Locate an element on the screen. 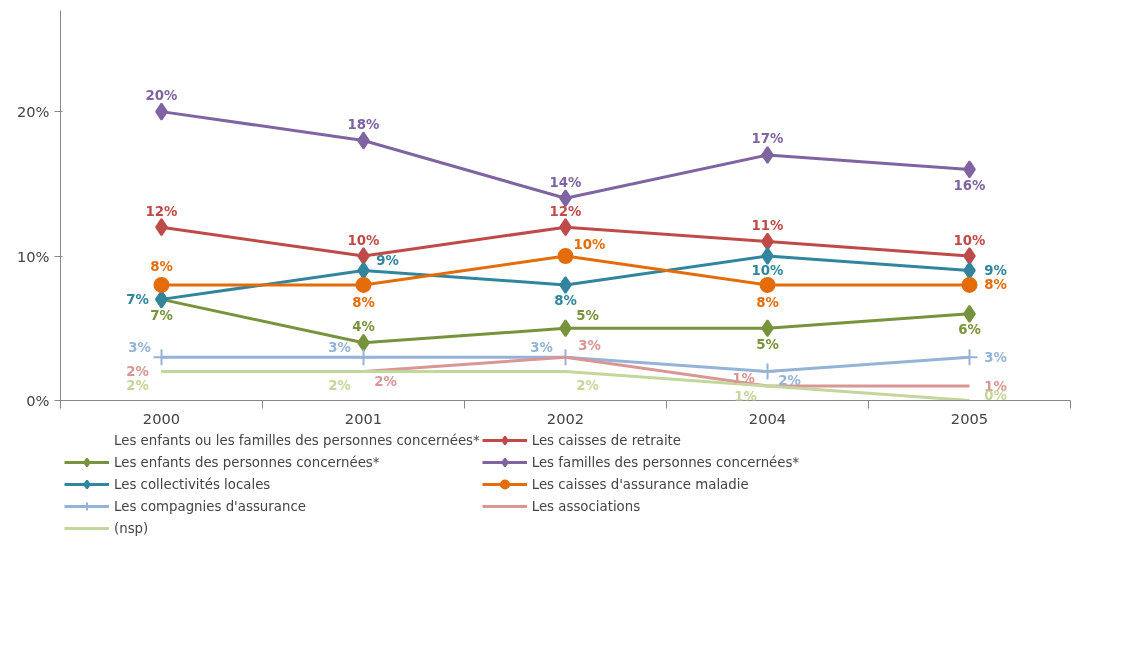 The height and width of the screenshot is (670, 1128). legend-label: (nsp) is located at coordinates (131, 528).